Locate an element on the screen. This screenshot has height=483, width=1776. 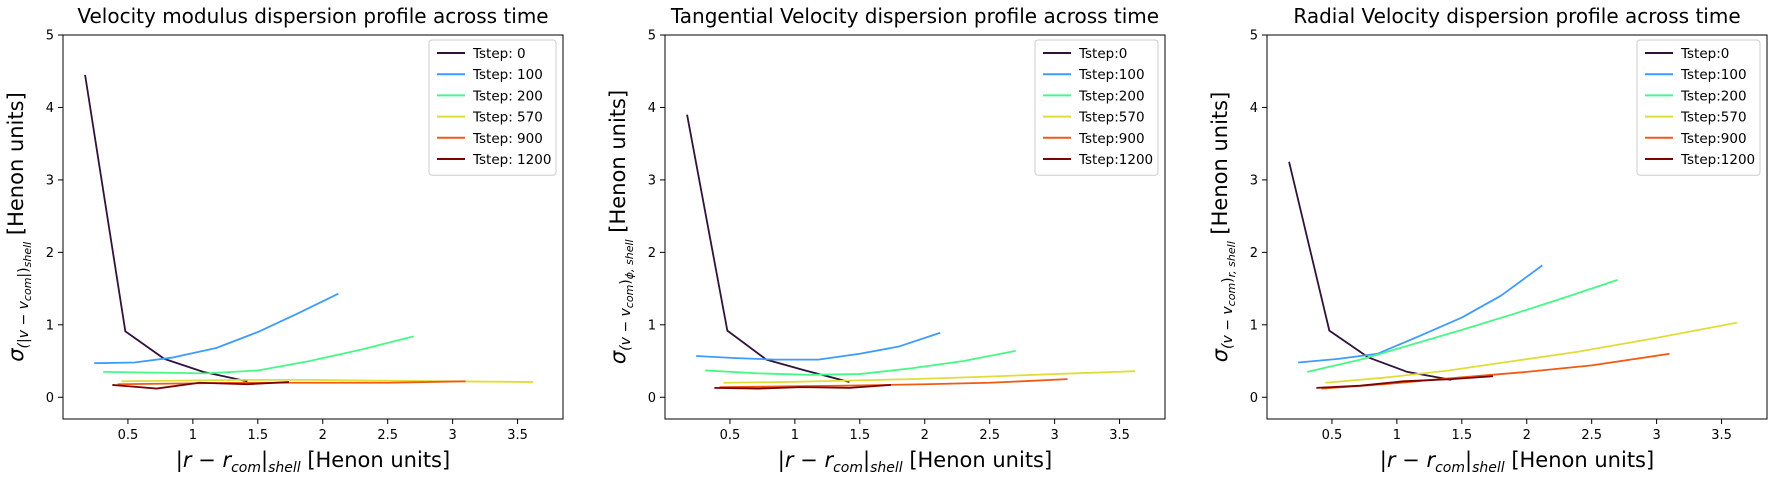
legend-label-4: Tstep: 570 is located at coordinates (507, 118).